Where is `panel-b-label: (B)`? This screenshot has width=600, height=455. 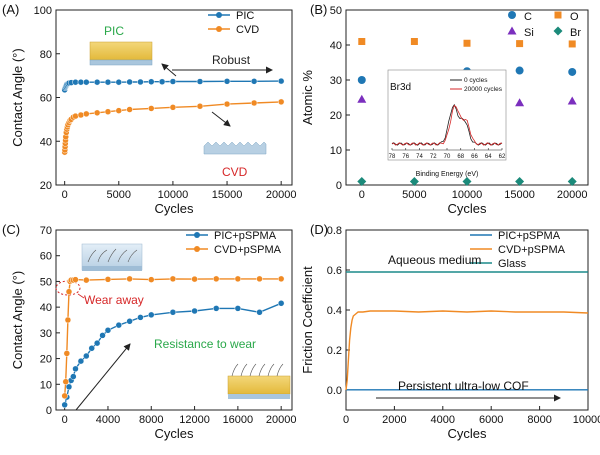 panel-b-label: (B) is located at coordinates (318, 9).